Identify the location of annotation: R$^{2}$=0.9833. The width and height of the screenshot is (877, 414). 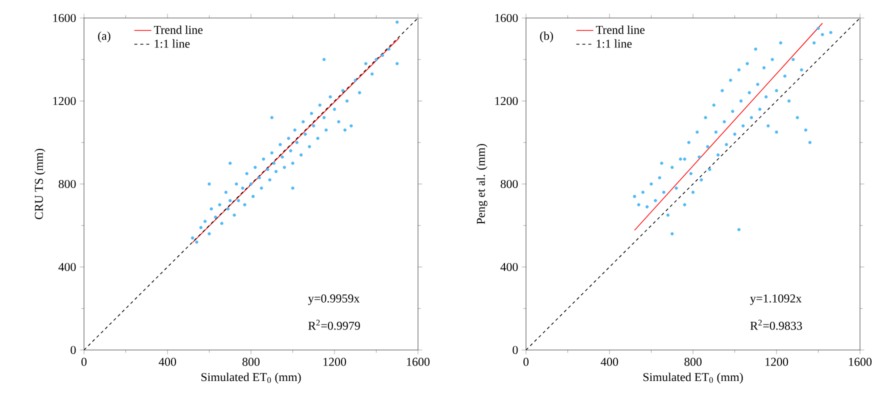
(776, 325).